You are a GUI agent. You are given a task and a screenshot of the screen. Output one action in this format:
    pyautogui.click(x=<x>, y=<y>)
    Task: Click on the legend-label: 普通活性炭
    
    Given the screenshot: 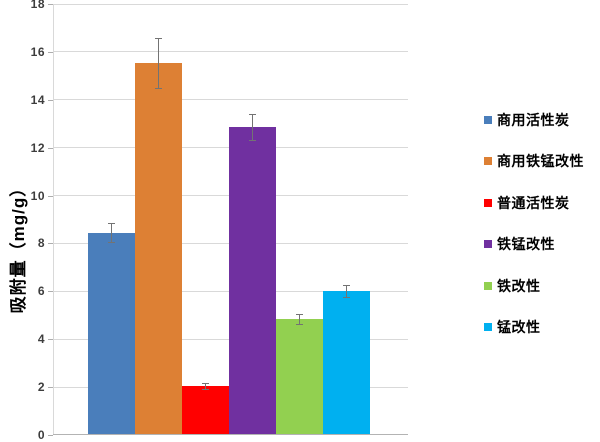 What is the action you would take?
    pyautogui.click(x=533, y=202)
    